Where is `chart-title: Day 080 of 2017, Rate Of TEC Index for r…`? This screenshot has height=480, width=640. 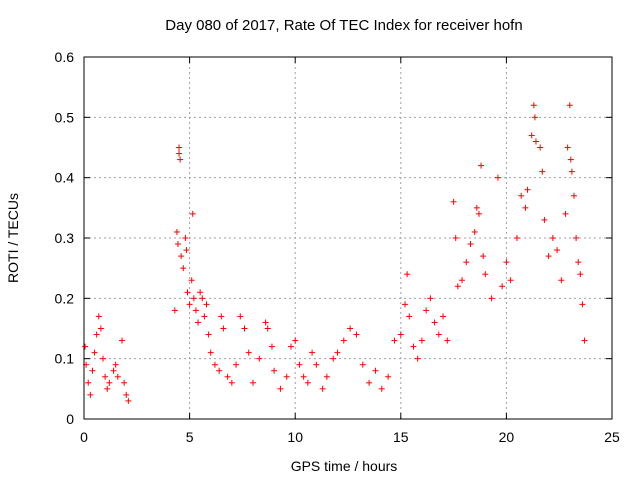
chart-title: Day 080 of 2017, Rate Of TEC Index for r… is located at coordinates (343, 25).